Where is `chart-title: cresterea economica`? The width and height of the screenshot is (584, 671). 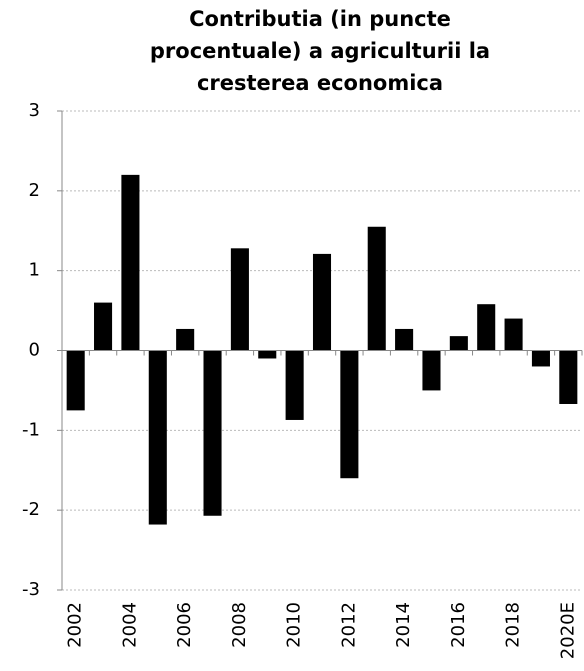 chart-title: cresterea economica is located at coordinates (320, 83).